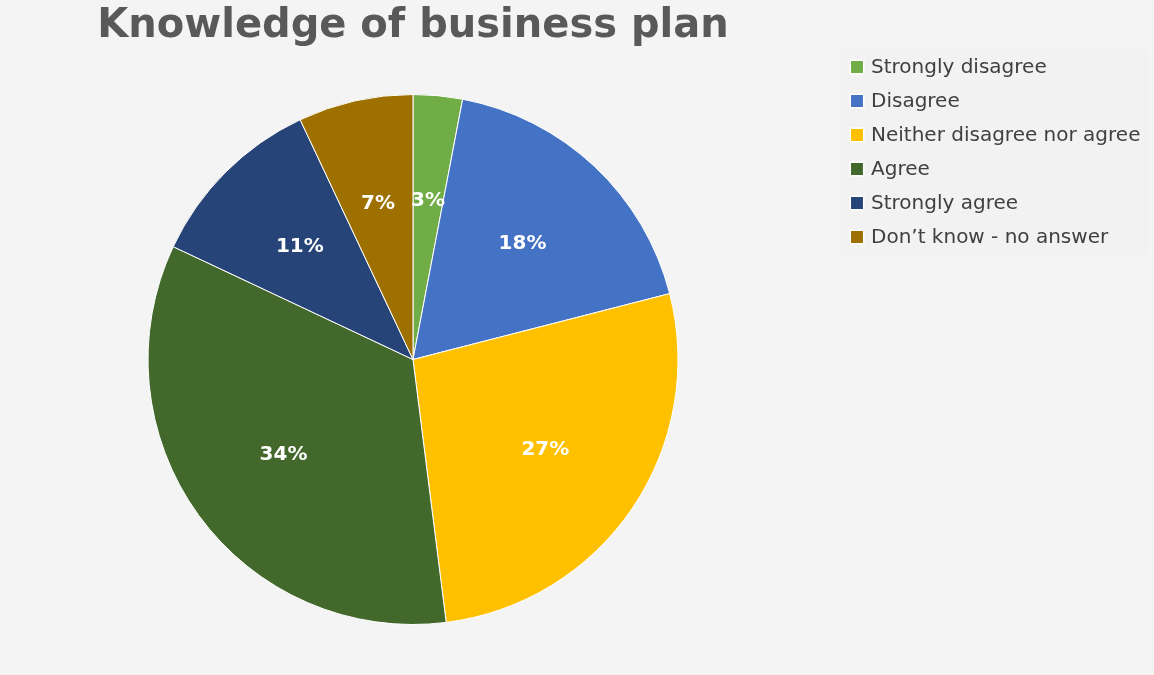 This screenshot has height=675, width=1154. I want to click on legend-label: Neither disagree nor agree, so click(1006, 134).